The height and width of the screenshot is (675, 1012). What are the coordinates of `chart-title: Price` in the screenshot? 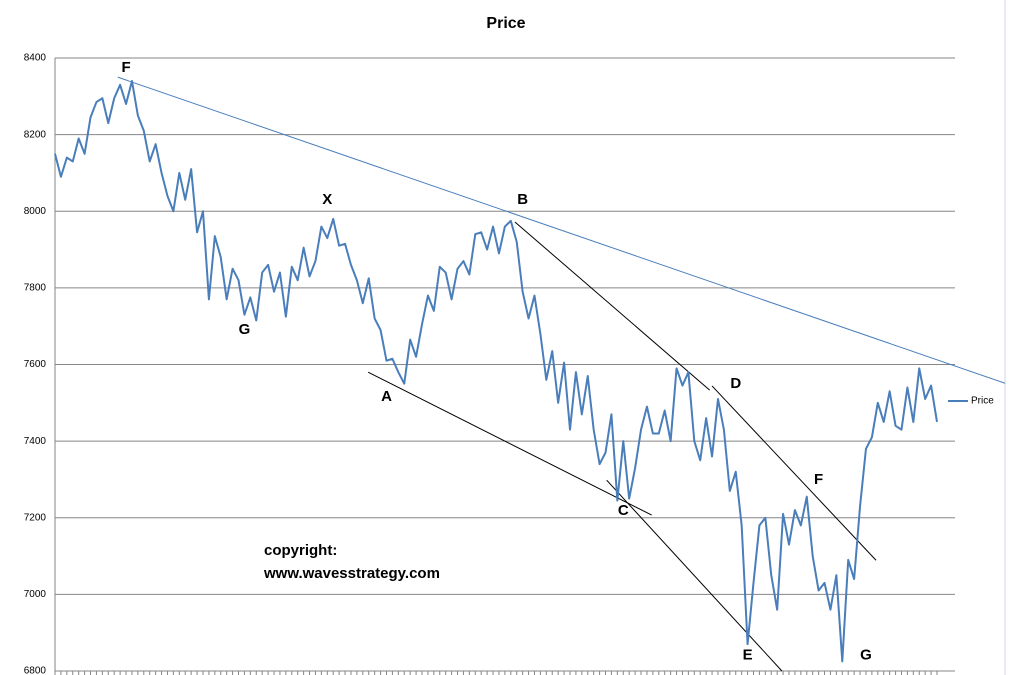 It's located at (505, 23).